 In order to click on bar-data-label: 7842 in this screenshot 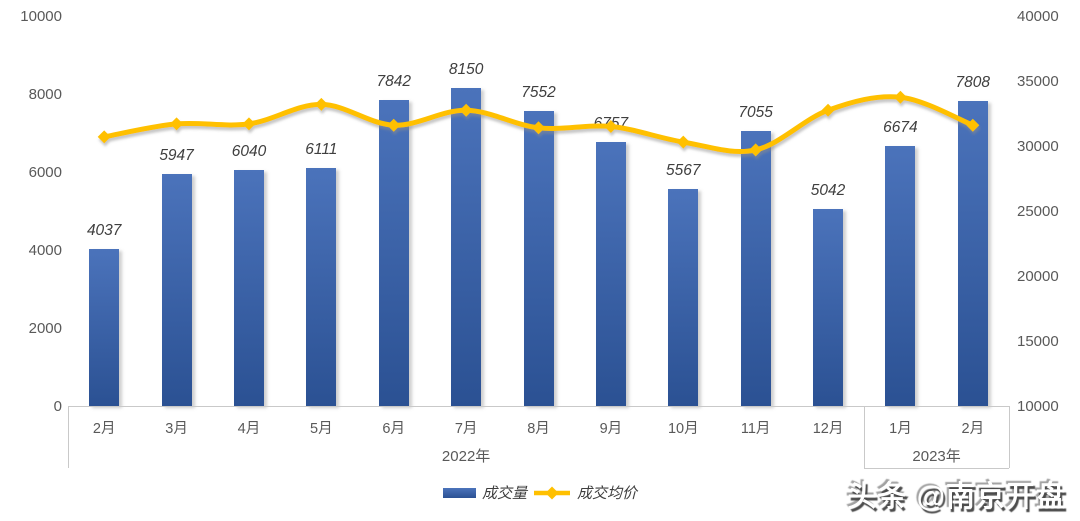, I will do `click(393, 82)`.